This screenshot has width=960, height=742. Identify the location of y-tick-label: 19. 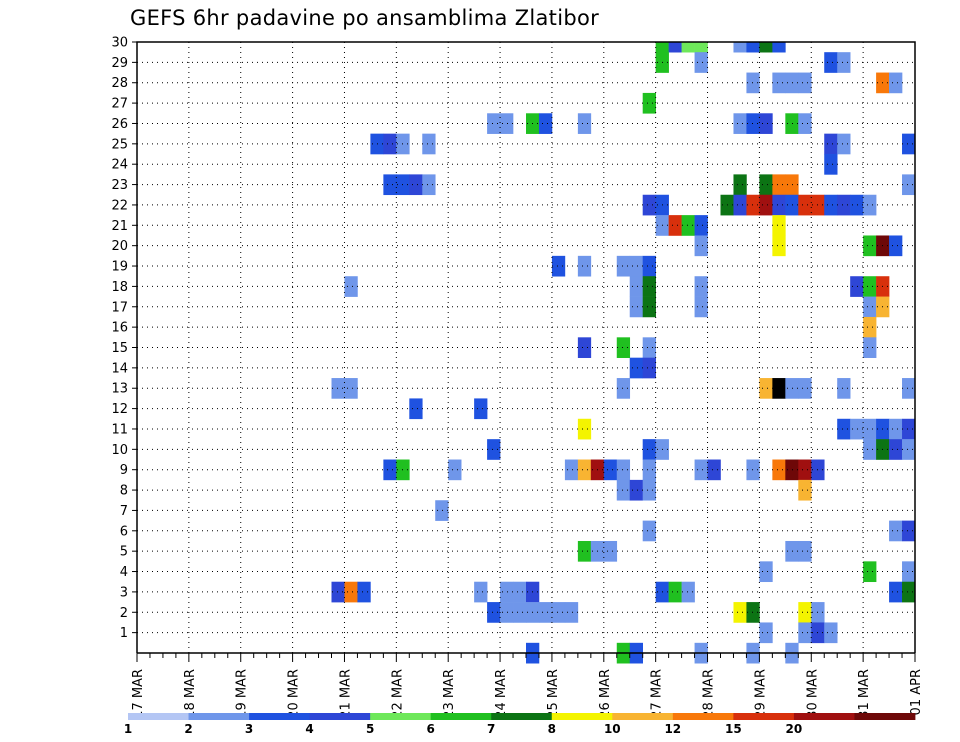
(119, 267).